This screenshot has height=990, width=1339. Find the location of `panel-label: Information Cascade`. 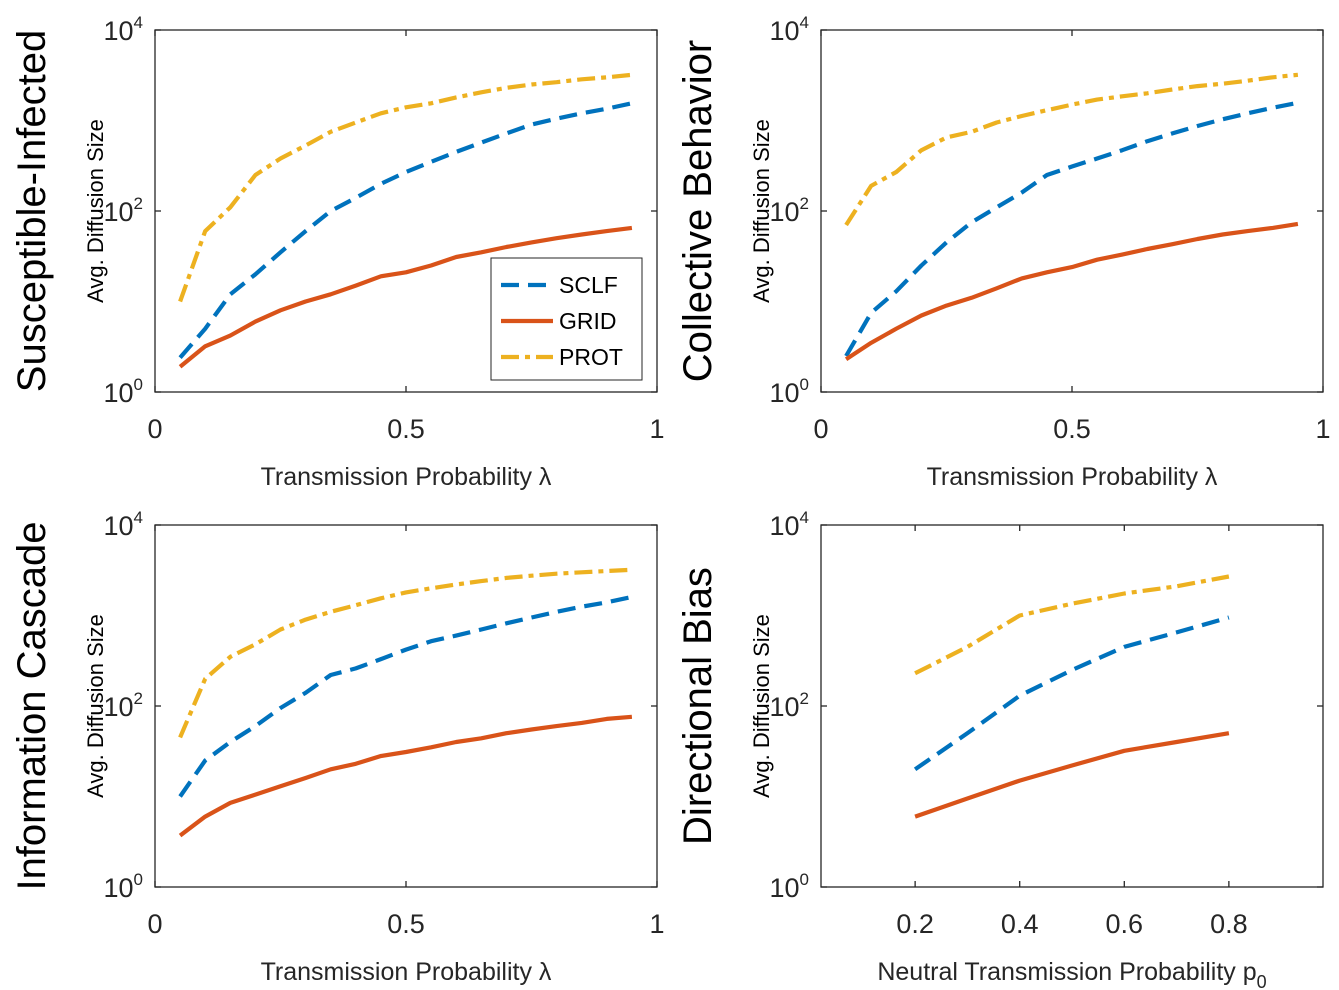

panel-label: Information Cascade is located at coordinates (32, 705).